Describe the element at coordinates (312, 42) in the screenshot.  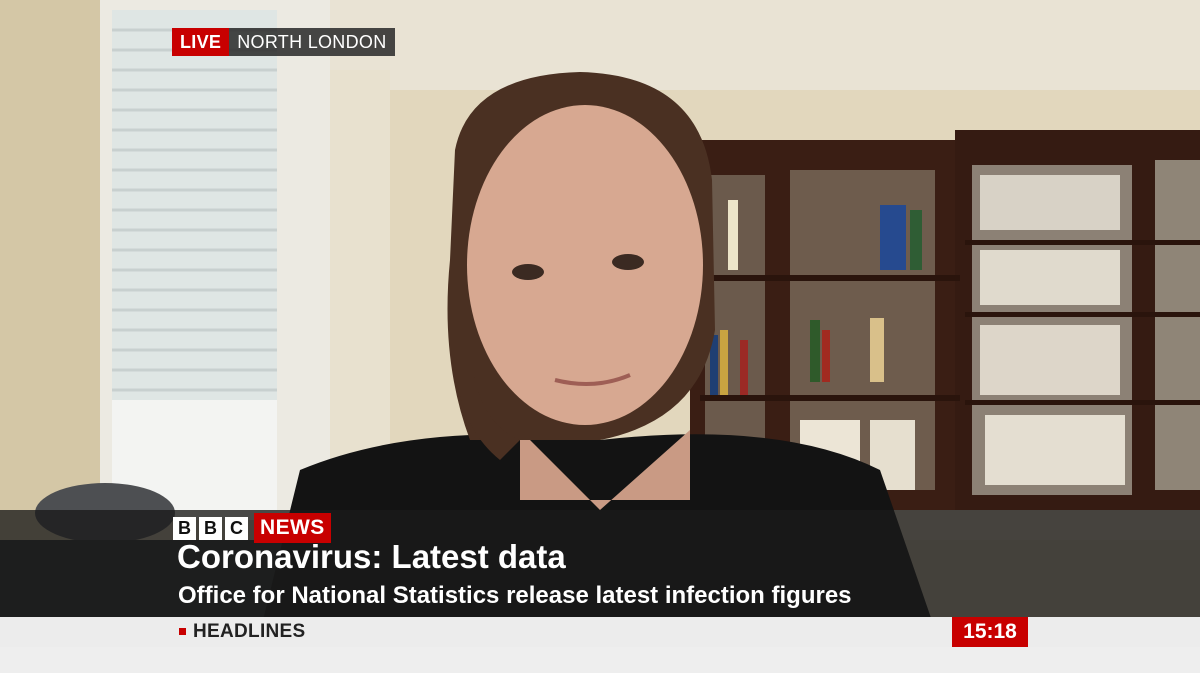
I see `location-label: NORTH LONDON` at that location.